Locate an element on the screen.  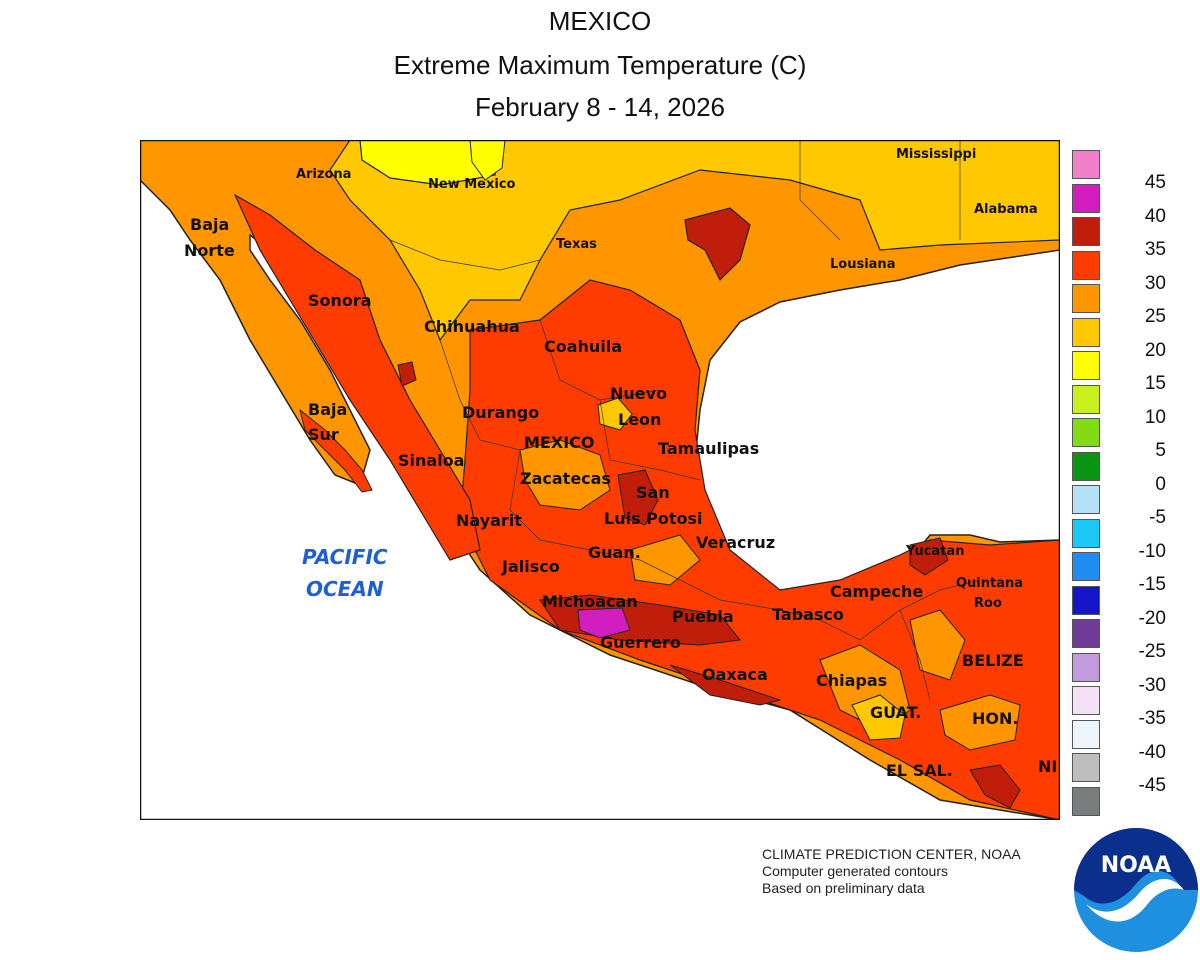
label-hon: HON. is located at coordinates (995, 718).